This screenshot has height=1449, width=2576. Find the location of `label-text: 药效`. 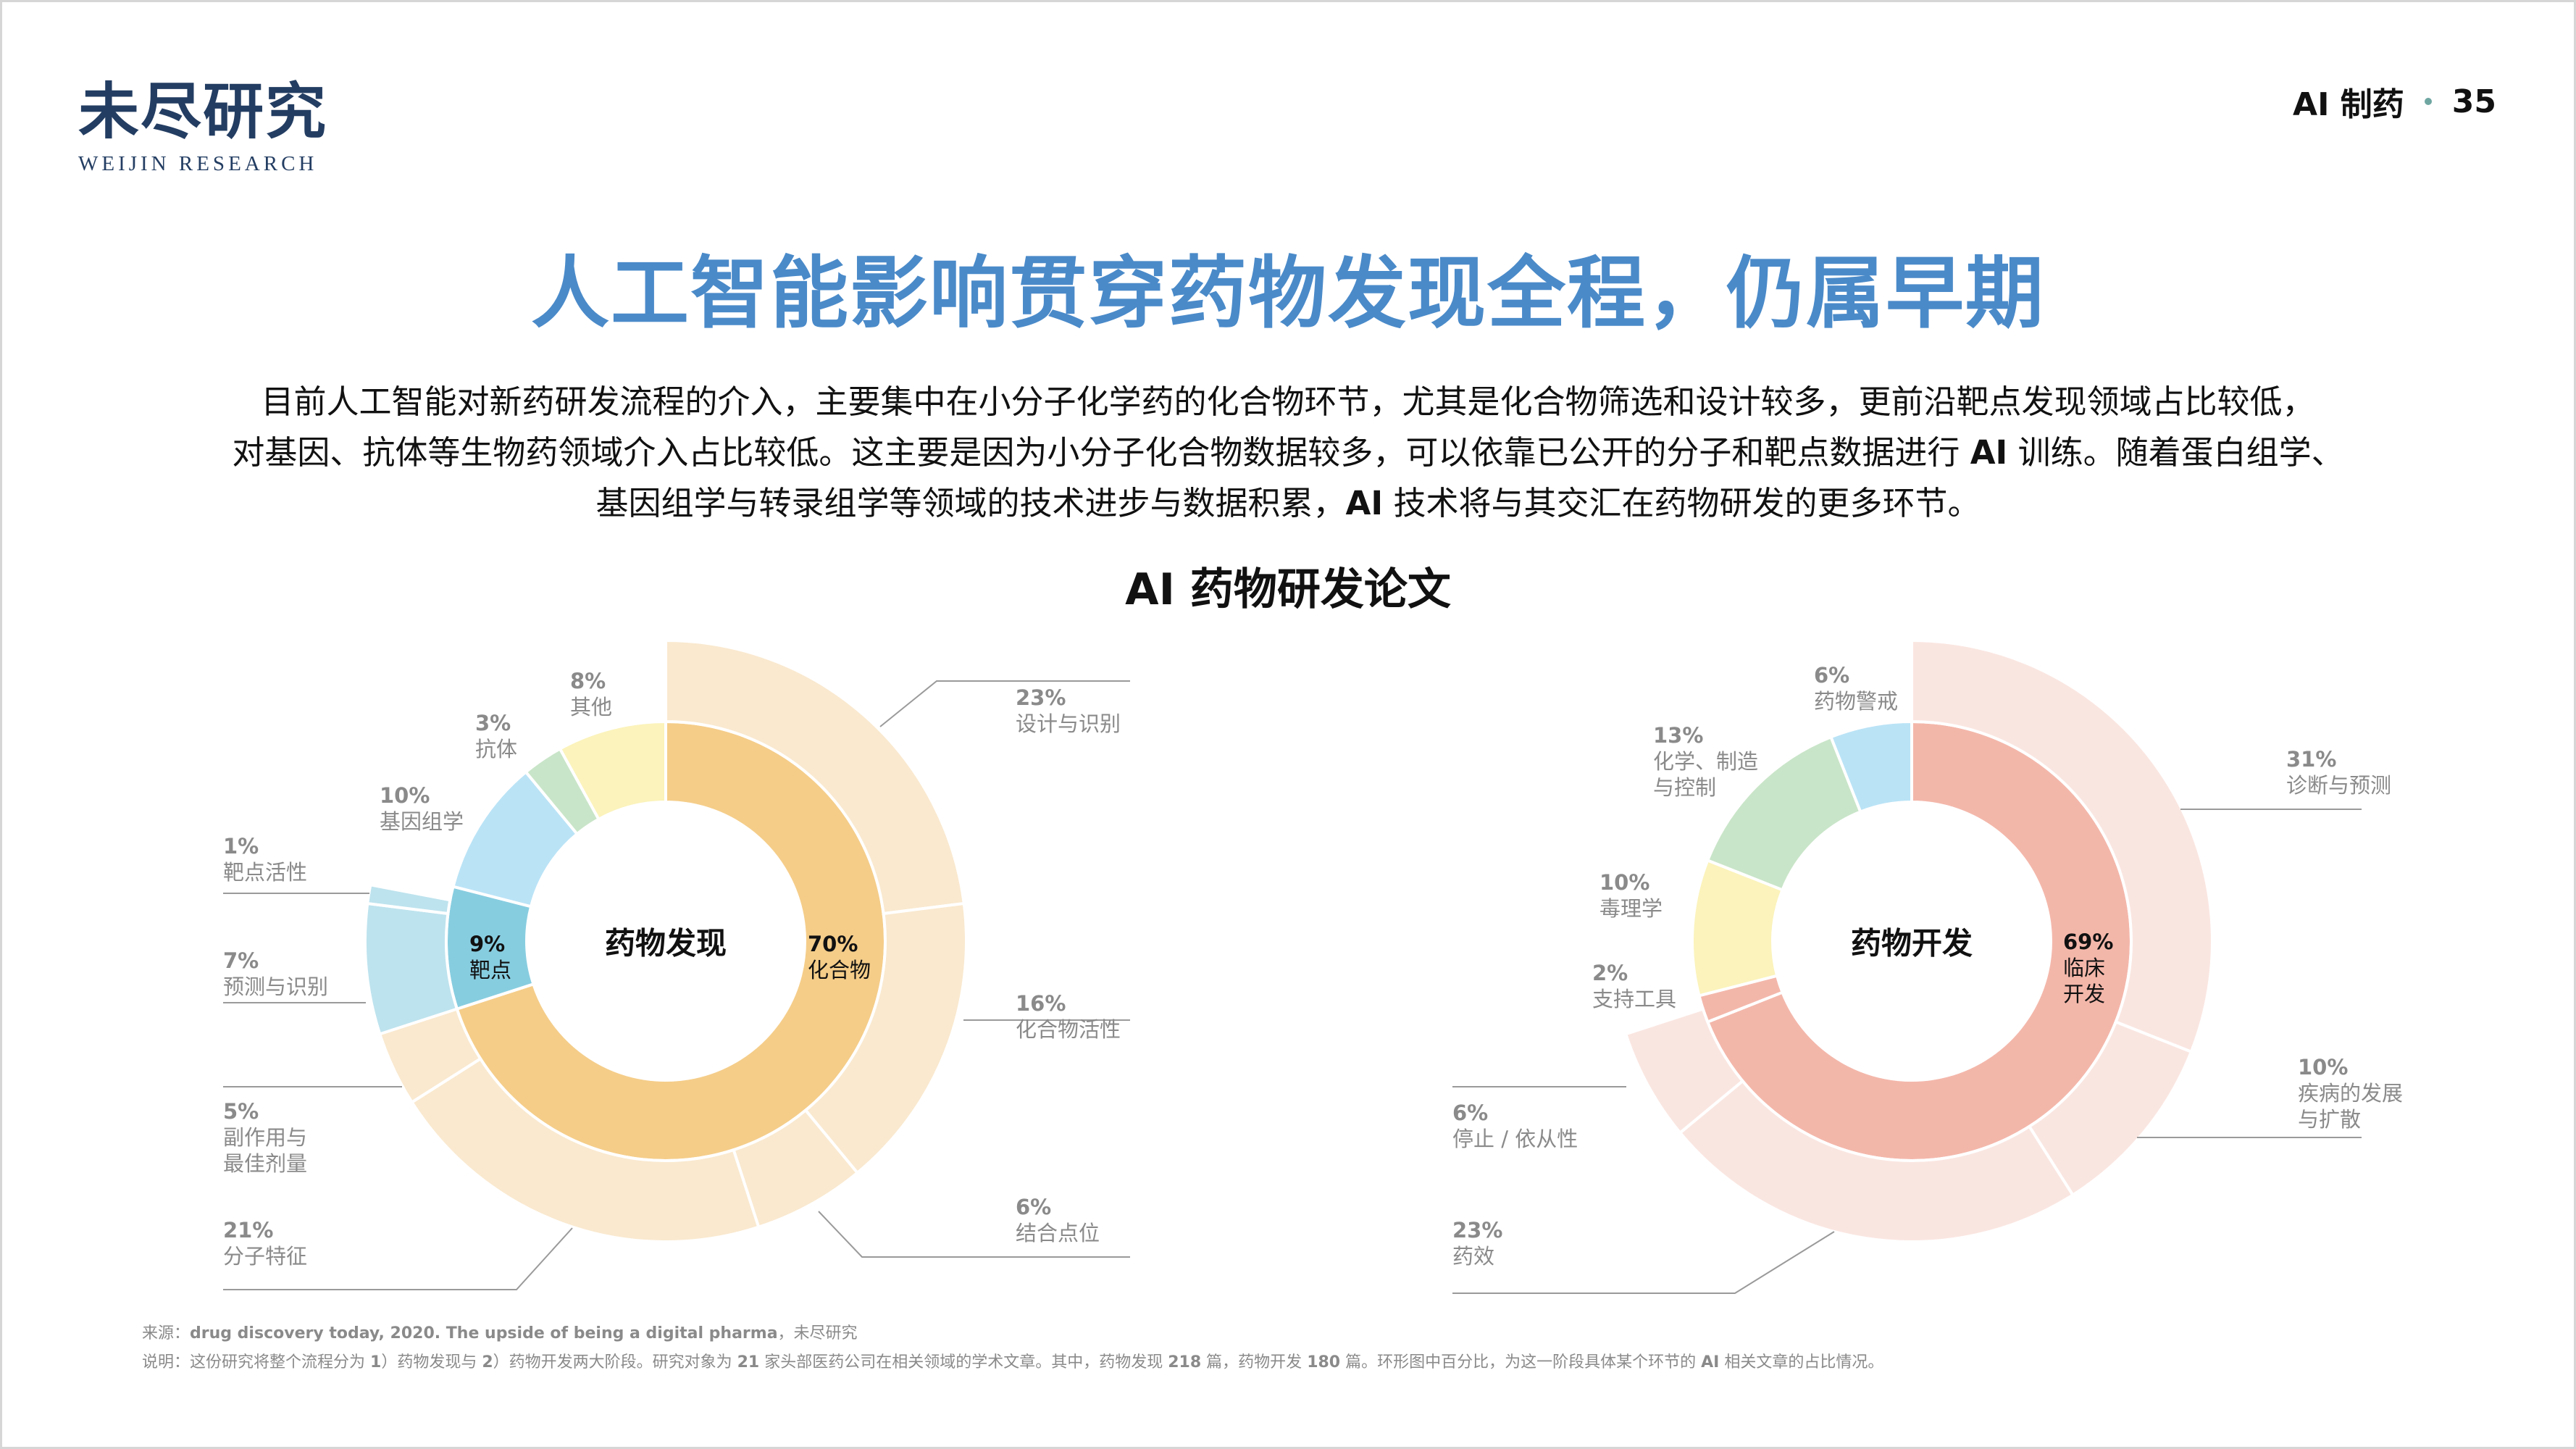

label-text: 药效 is located at coordinates (1473, 1256).